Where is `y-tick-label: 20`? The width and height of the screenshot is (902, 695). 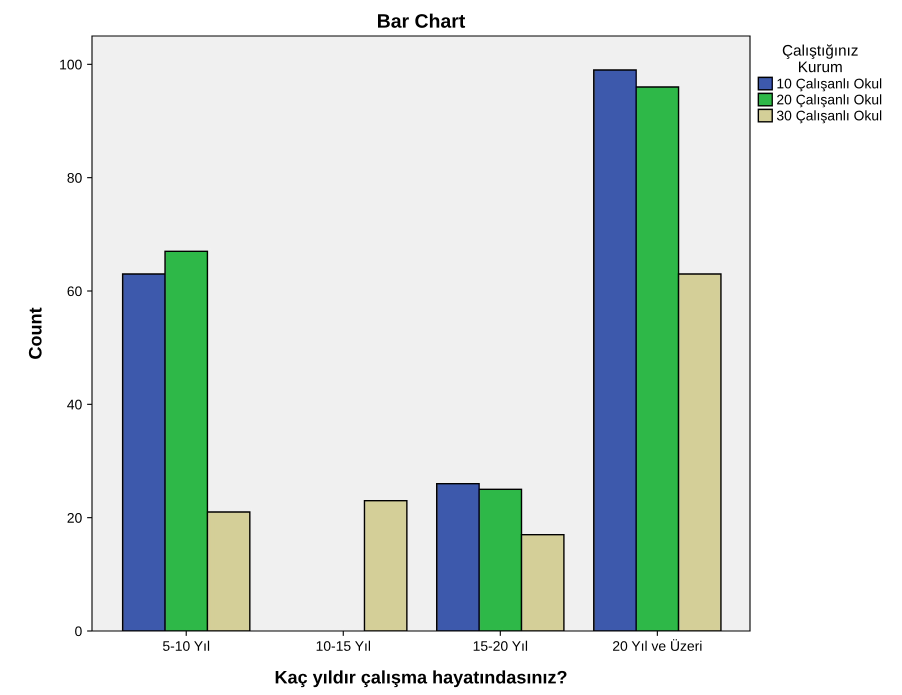
y-tick-label: 20 is located at coordinates (75, 518).